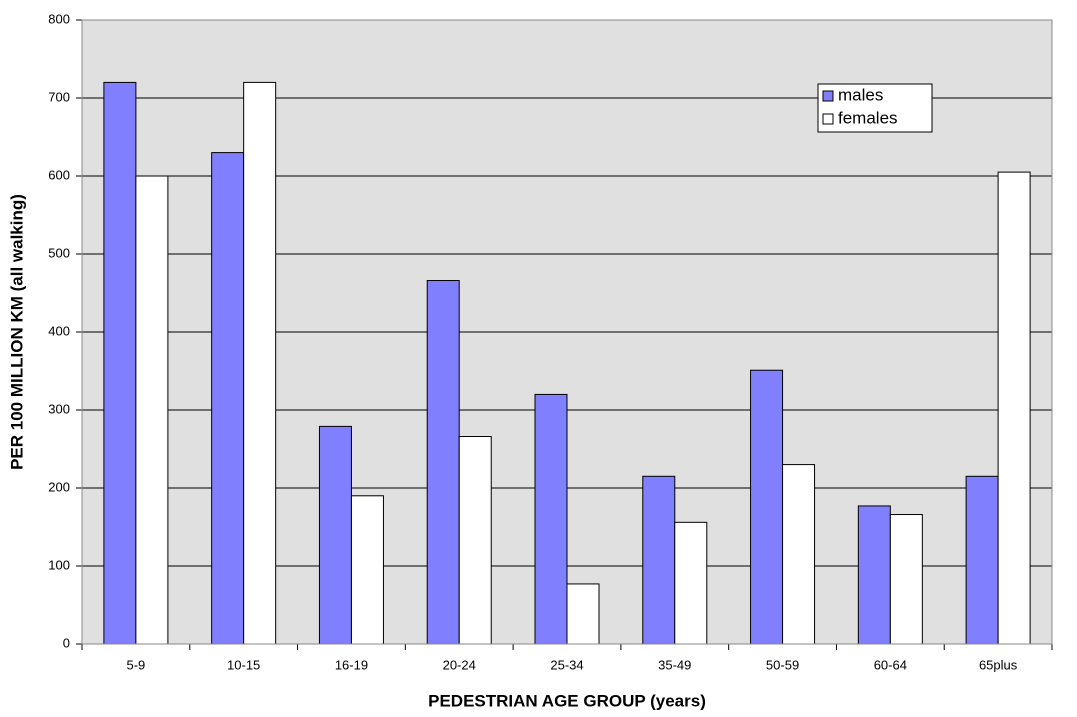 Image resolution: width=1077 pixels, height=717 pixels. I want to click on legend-box, so click(875, 108).